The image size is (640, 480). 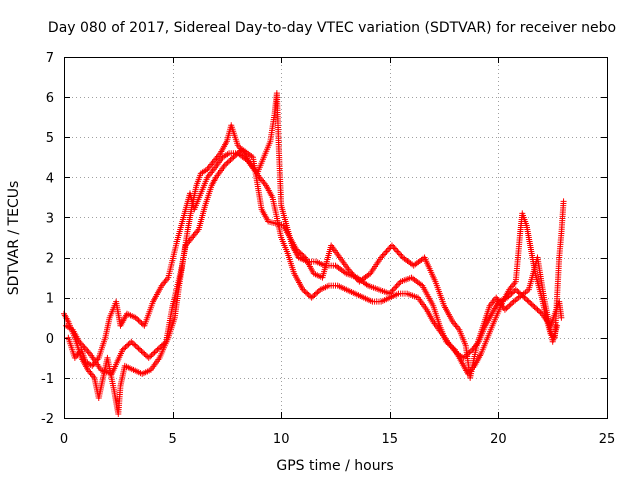 I want to click on x-tick-label: 15, so click(x=390, y=439).